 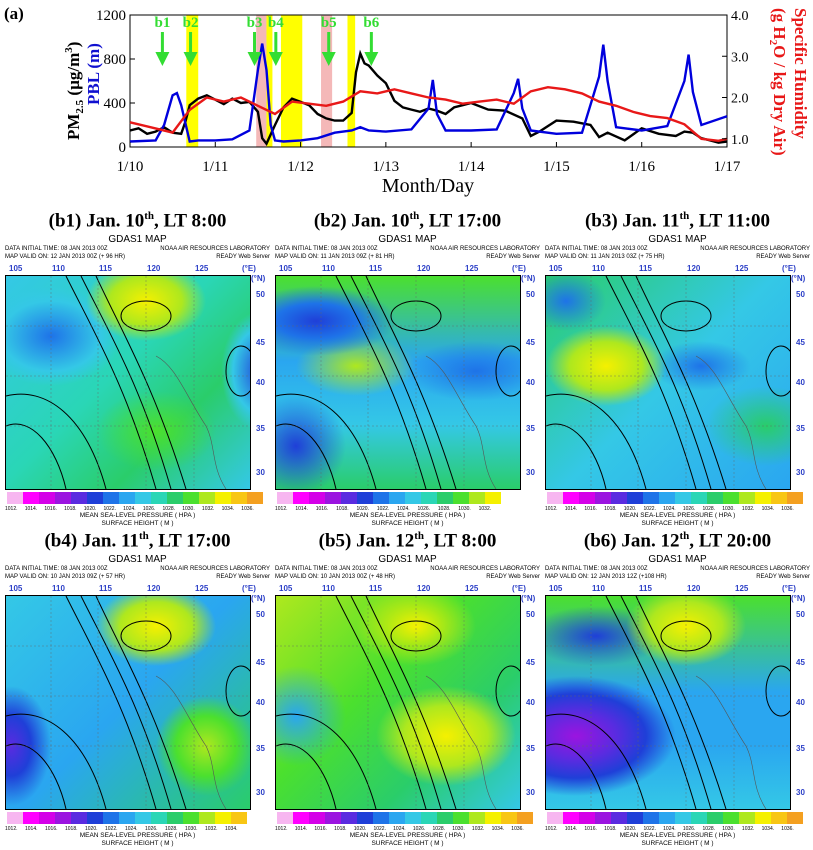 I want to click on svg-text: Specific Humidity, so click(x=800, y=73).